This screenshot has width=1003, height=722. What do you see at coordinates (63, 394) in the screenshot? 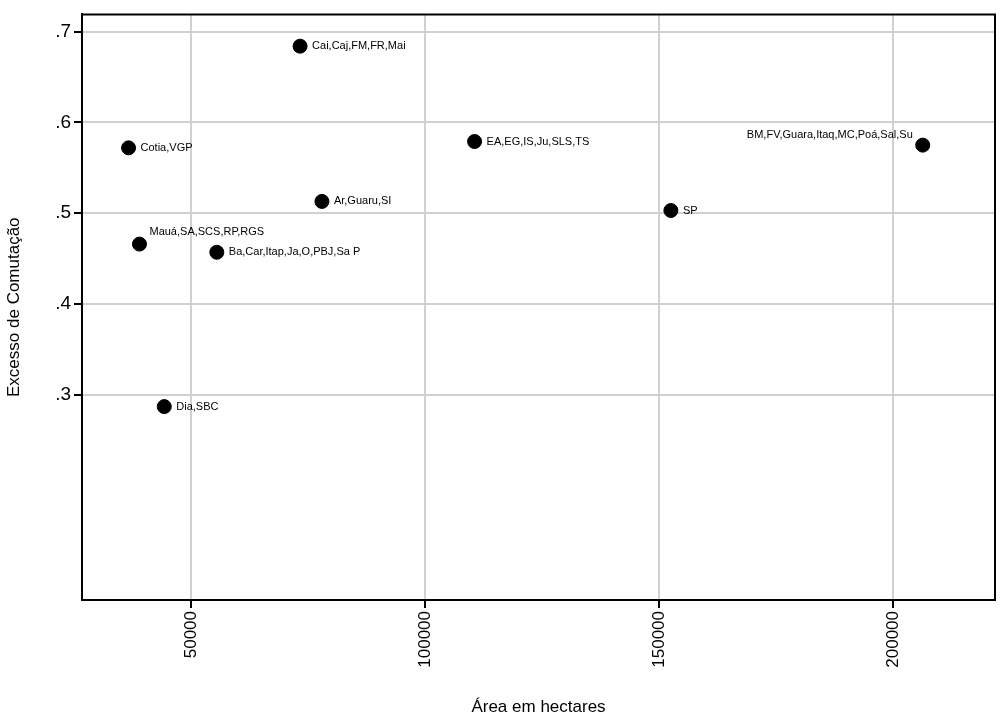
I see `y-tick-label: .3` at bounding box center [63, 394].